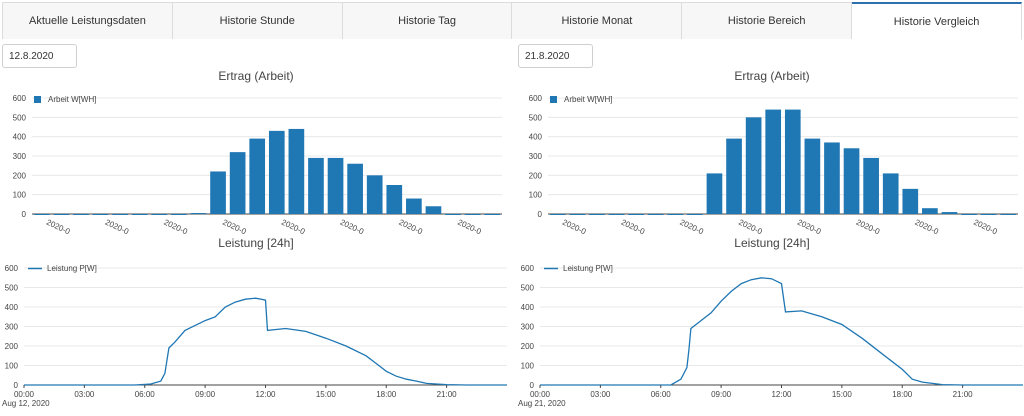  Describe the element at coordinates (145, 394) in the screenshot. I see `x-tick-label: 06:00` at that location.